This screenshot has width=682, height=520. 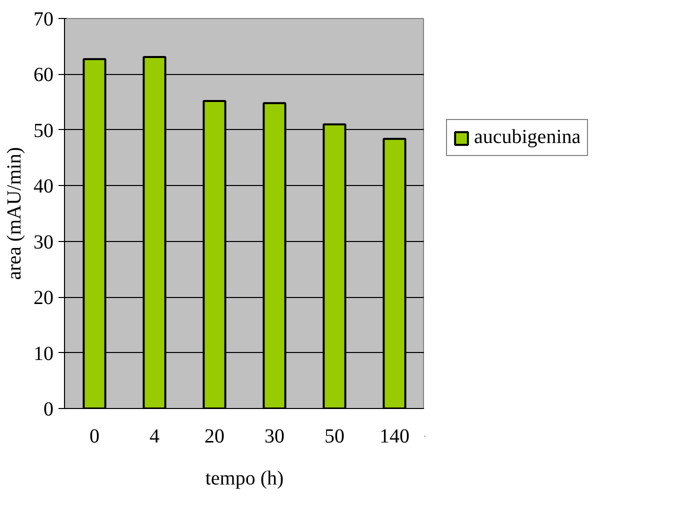 What do you see at coordinates (44, 187) in the screenshot?
I see `y-tick-label: 40` at bounding box center [44, 187].